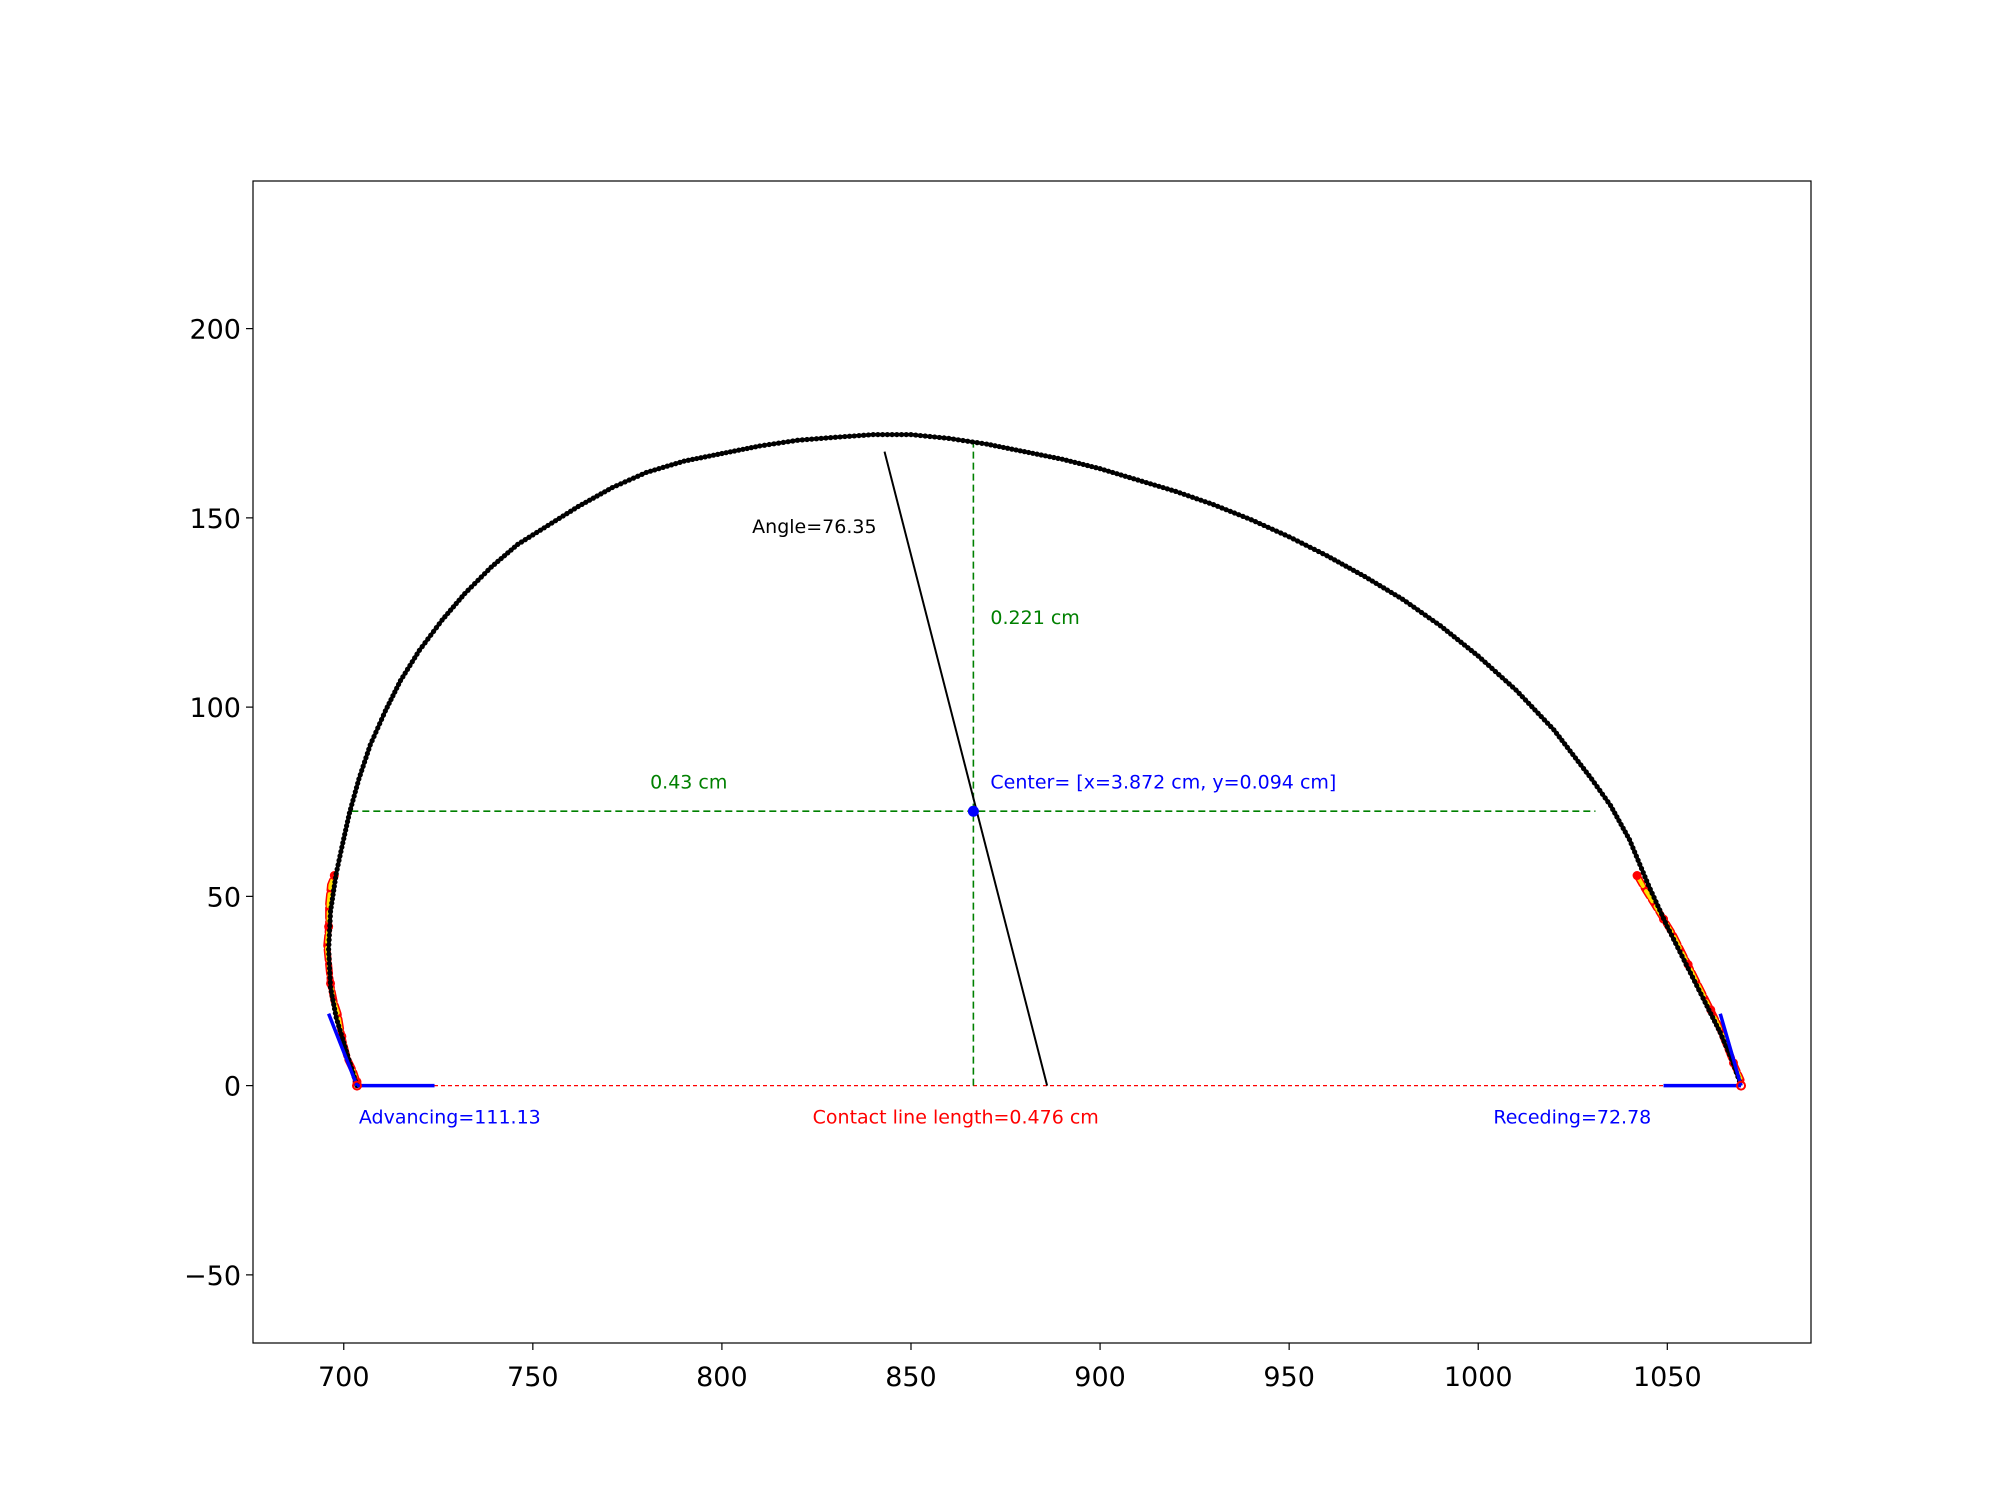 Image resolution: width=2000 pixels, height=1500 pixels. Describe the element at coordinates (1034, 618) in the screenshot. I see `height-label: 0.221 cm` at that location.